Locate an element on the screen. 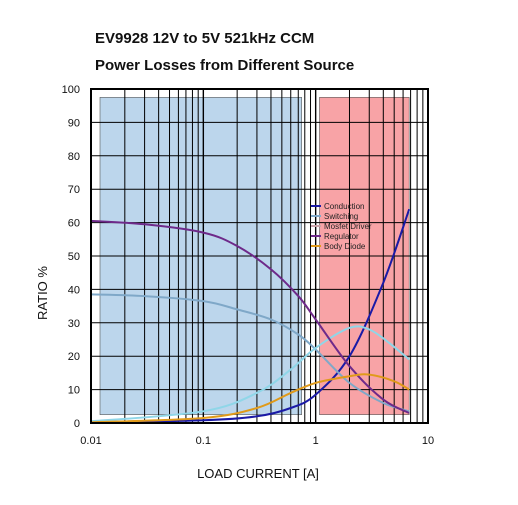 This screenshot has height=505, width=518. legend-label-body-diode: Body Diode is located at coordinates (345, 246).